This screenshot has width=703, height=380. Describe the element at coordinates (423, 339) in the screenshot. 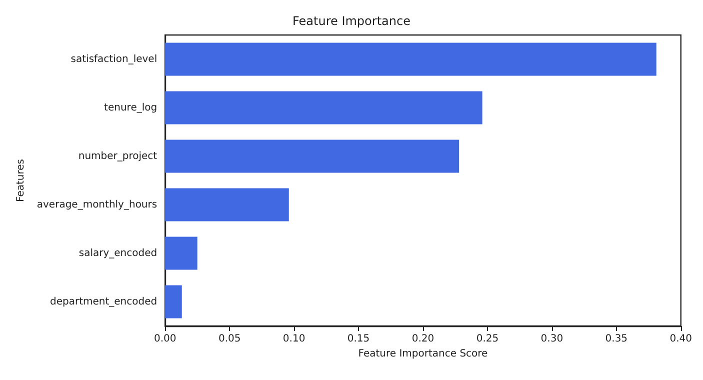

I see `x-tick-label: 0.20` at that location.